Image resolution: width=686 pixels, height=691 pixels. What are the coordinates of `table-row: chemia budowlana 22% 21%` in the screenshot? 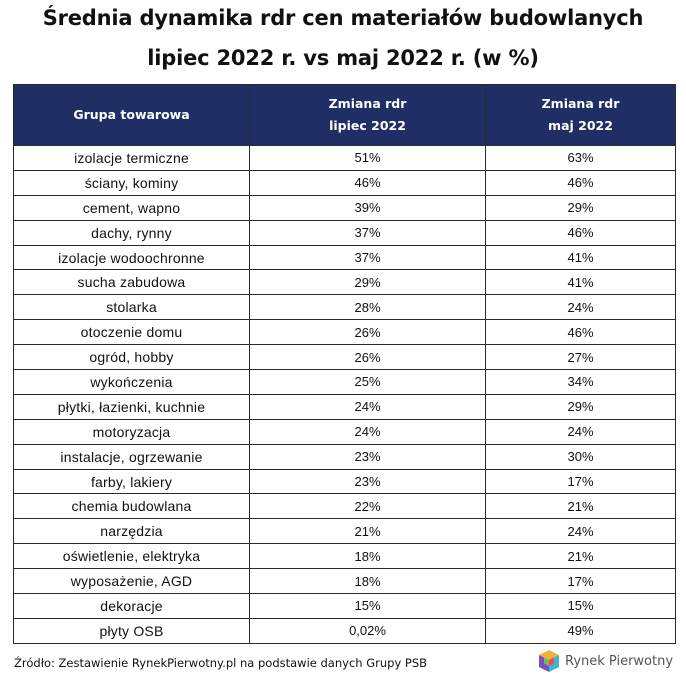 It's located at (344, 506).